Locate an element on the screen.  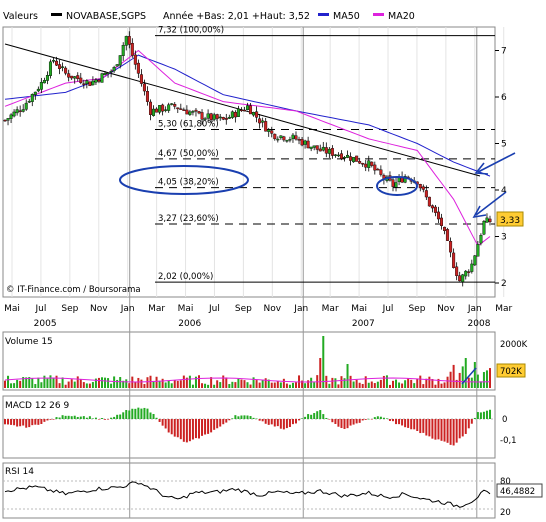
x-month-label: Jul is located at coordinates (214, 309).